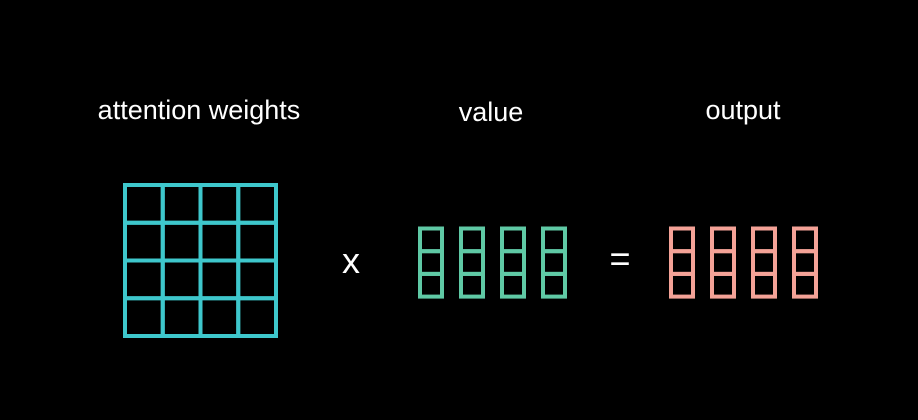 This screenshot has width=918, height=420. What do you see at coordinates (492, 263) in the screenshot?
I see `value-vectors` at bounding box center [492, 263].